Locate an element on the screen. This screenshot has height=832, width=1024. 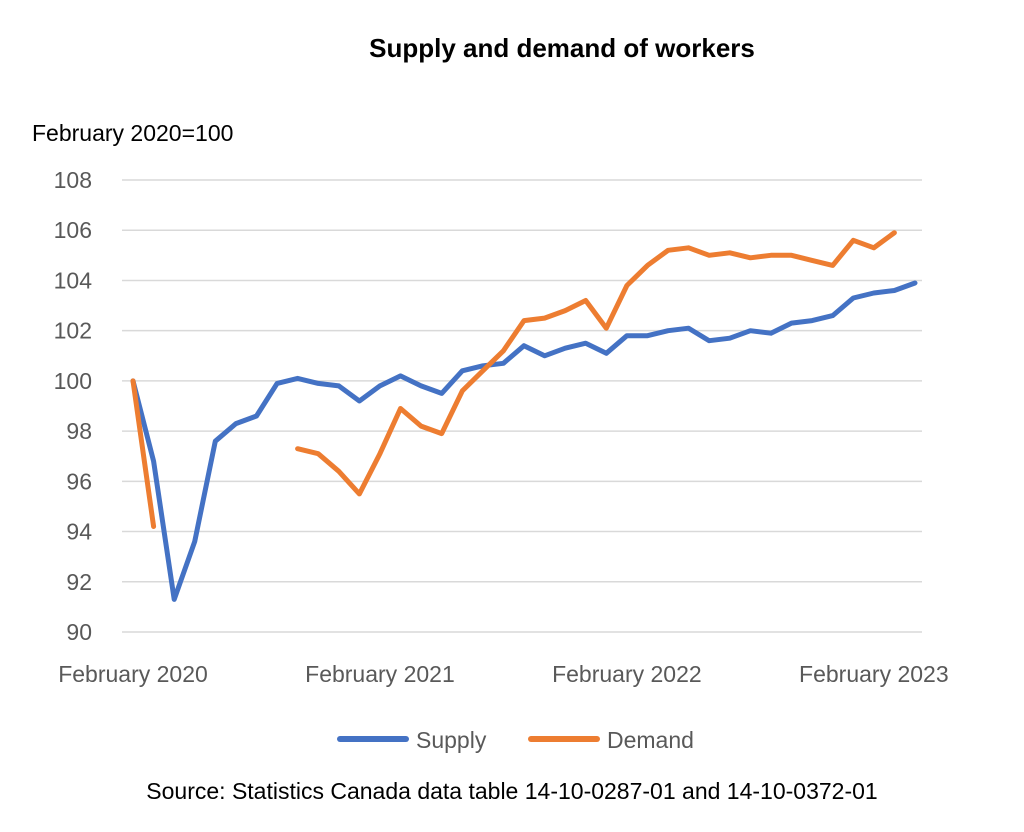
legend: Supply Demand is located at coordinates (515, 740).